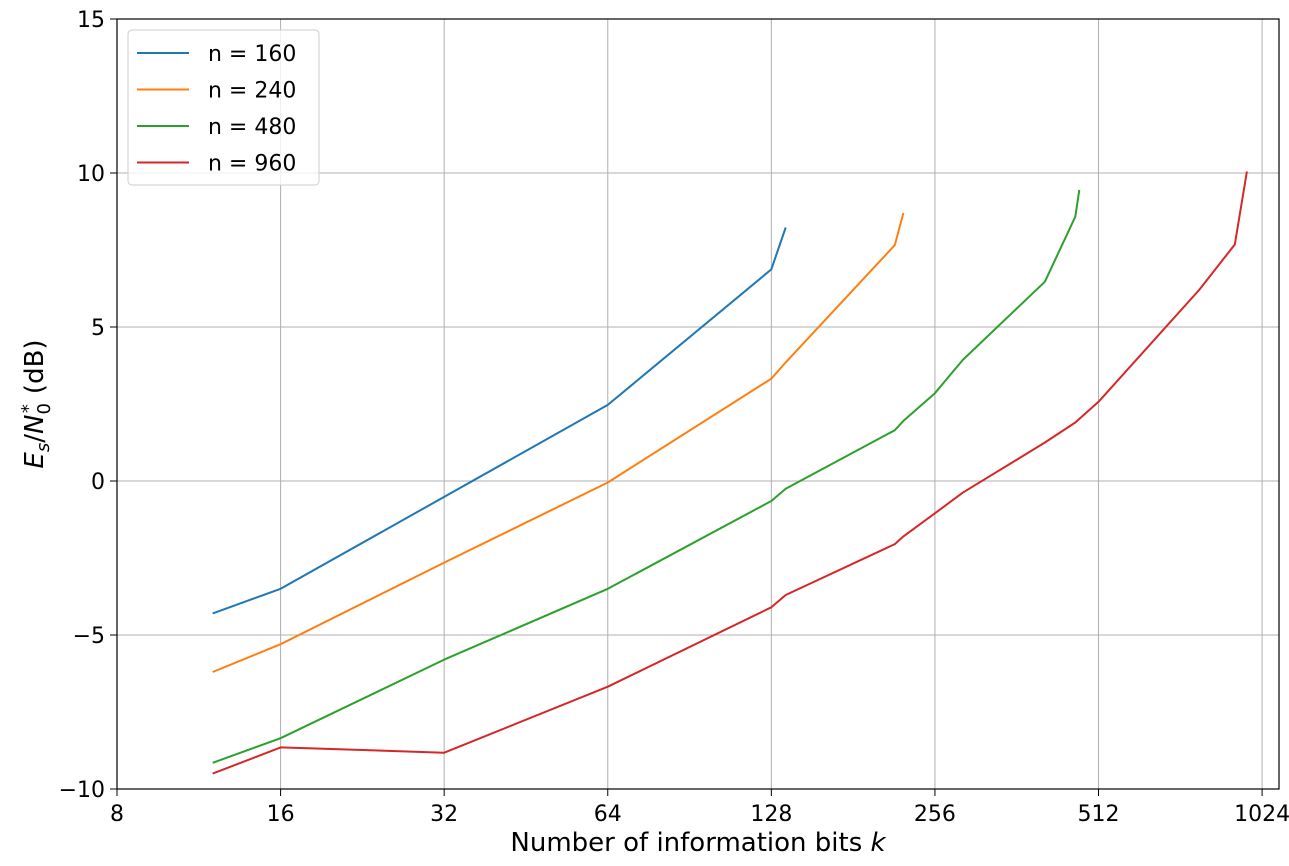  Describe the element at coordinates (35, 366) in the screenshot. I see `y-label-unit: (dB)` at that location.